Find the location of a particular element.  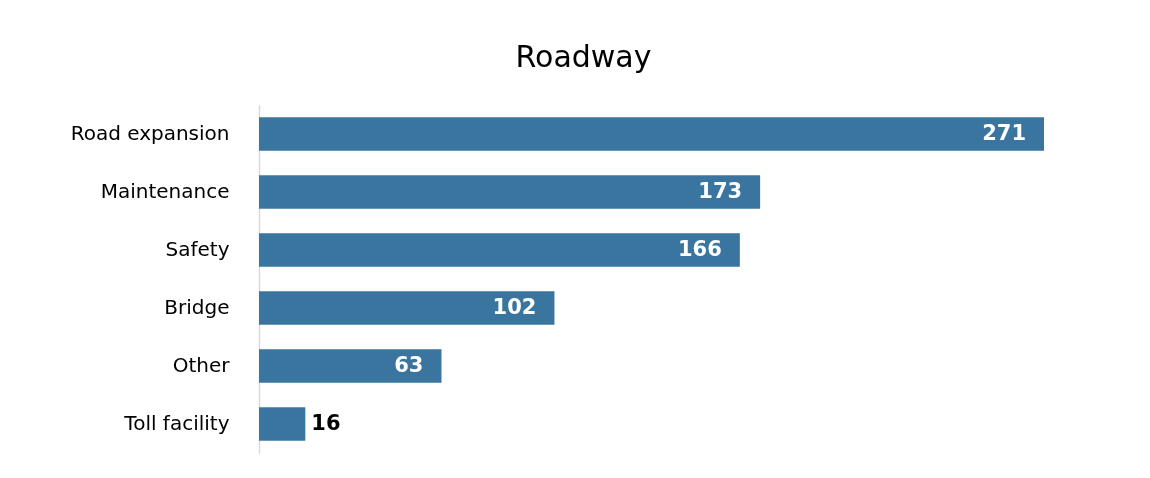

y-tick-label: Maintenance is located at coordinates (165, 191).